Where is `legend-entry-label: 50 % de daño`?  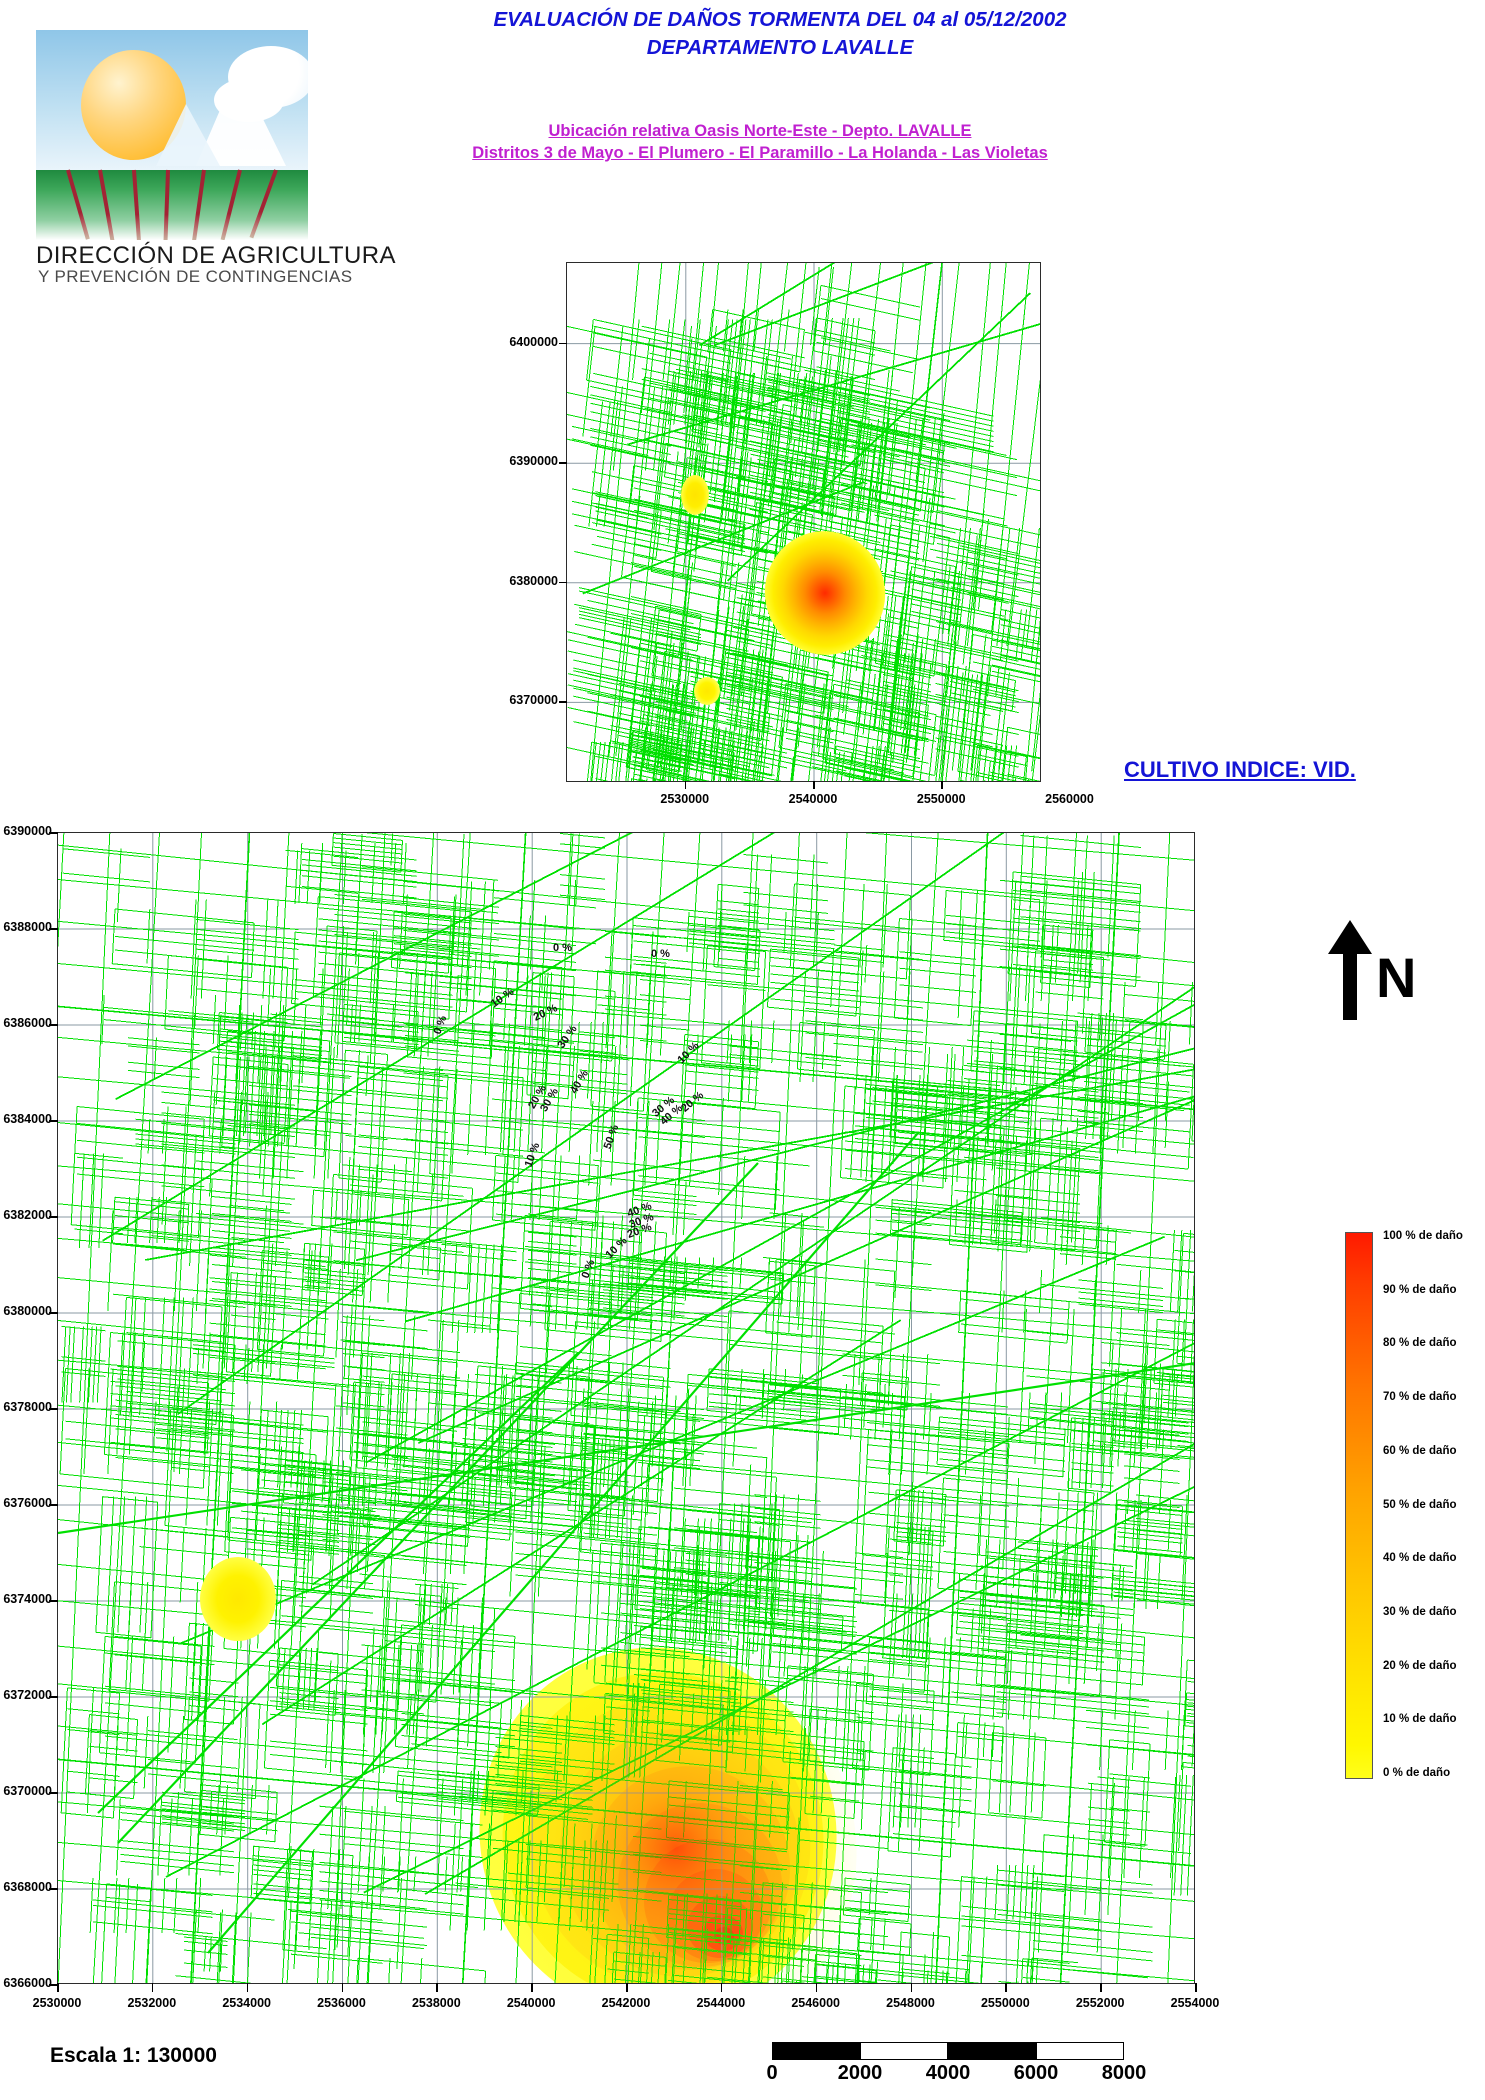 legend-entry-label: 50 % de daño is located at coordinates (1420, 1504).